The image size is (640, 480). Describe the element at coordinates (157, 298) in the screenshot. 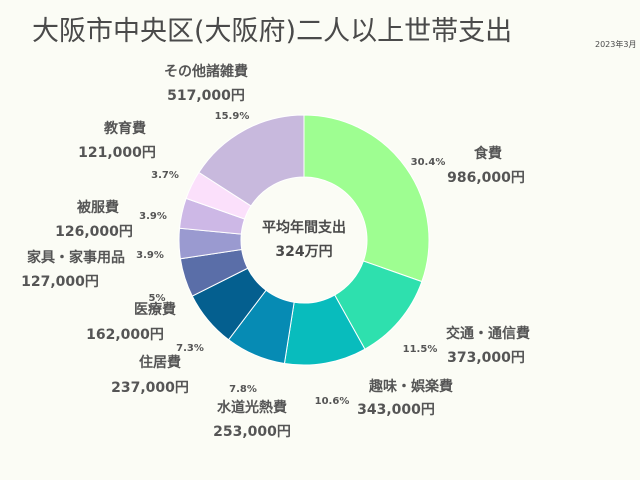

I see `label-medical-percent: 5%` at that location.